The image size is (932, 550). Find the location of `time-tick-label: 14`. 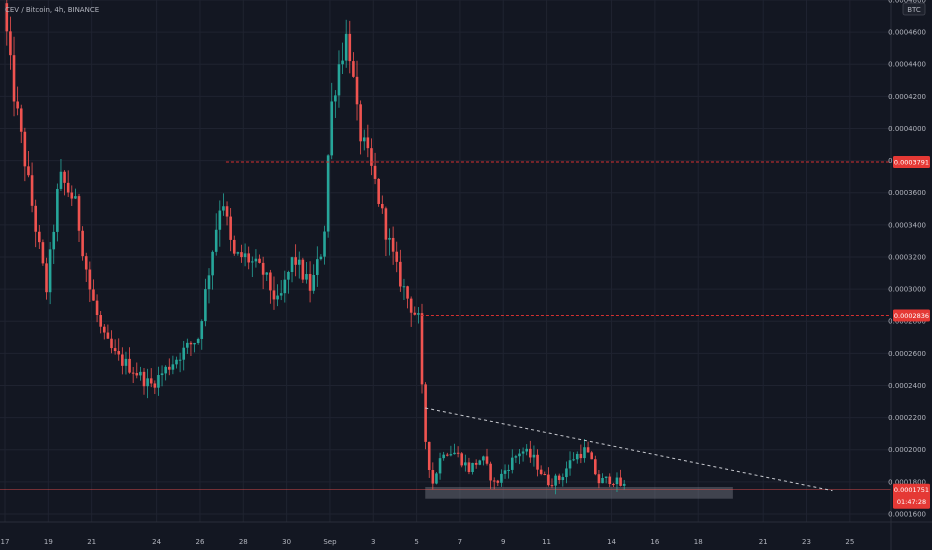

time-tick-label: 14 is located at coordinates (611, 542).